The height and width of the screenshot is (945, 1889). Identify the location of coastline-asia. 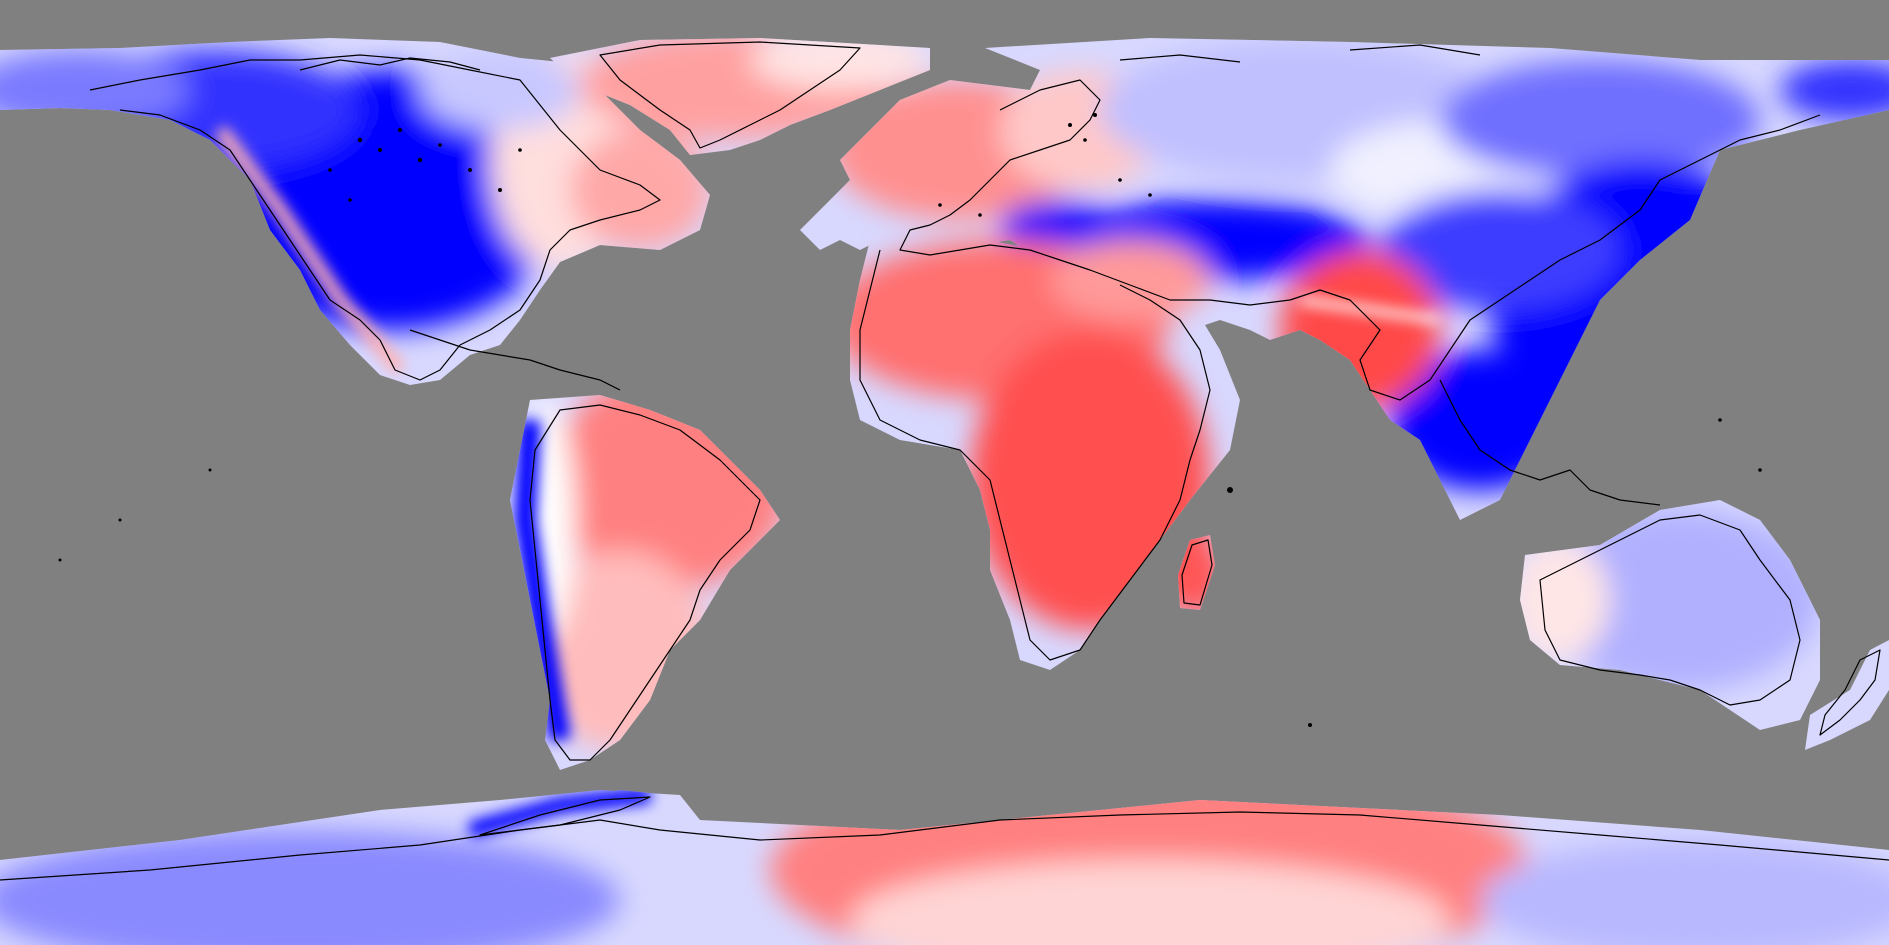
(1475, 257).